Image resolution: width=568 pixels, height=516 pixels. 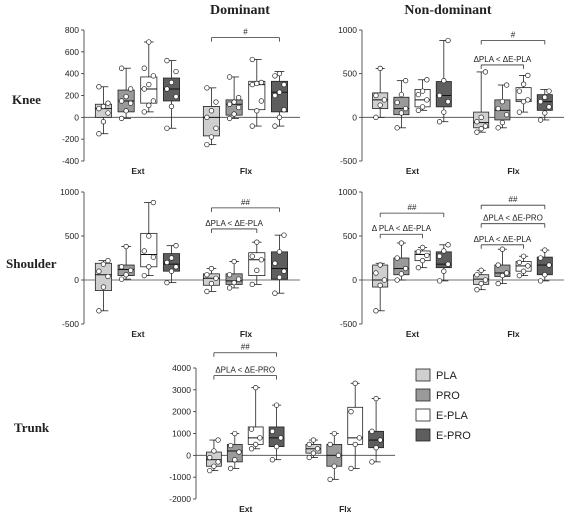 I want to click on y-tick-label: 2000, so click(x=181, y=412).